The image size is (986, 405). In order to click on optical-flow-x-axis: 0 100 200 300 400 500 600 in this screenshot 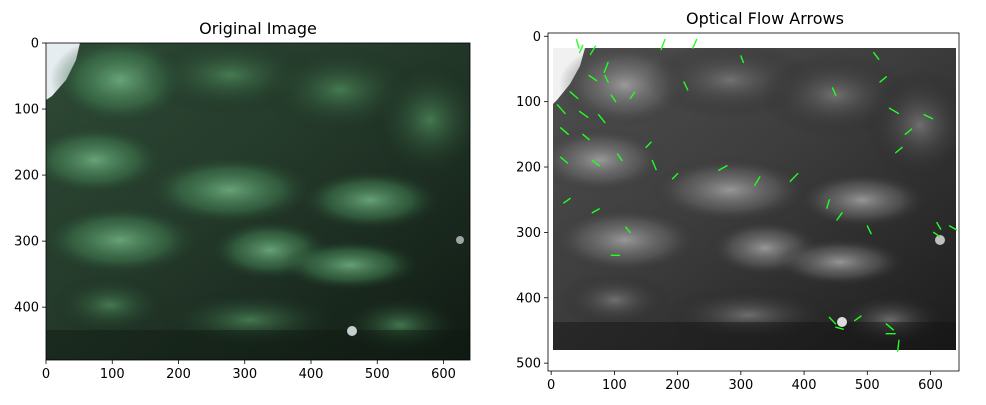, I will do `click(745, 382)`.